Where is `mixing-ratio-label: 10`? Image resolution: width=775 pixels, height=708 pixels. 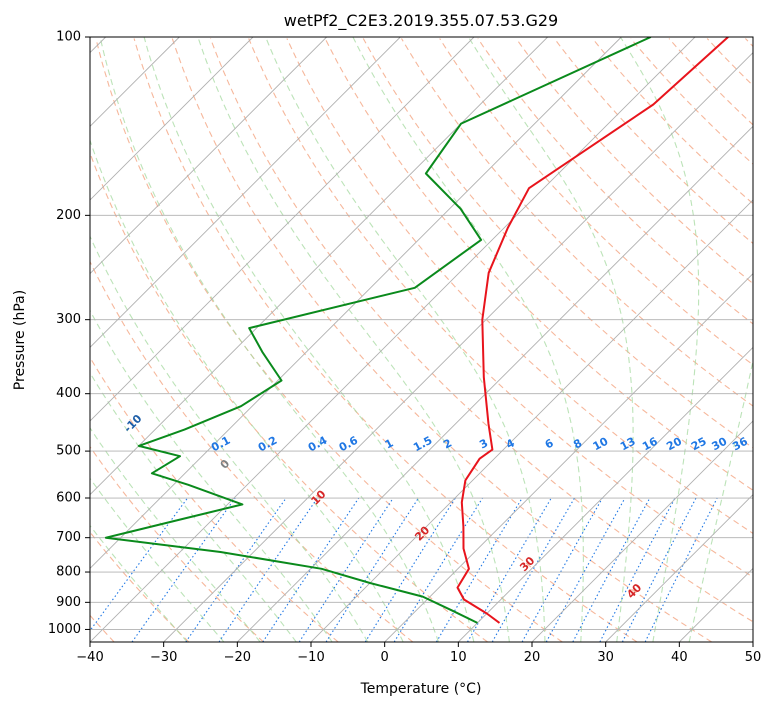 mixing-ratio-label: 10 is located at coordinates (601, 443).